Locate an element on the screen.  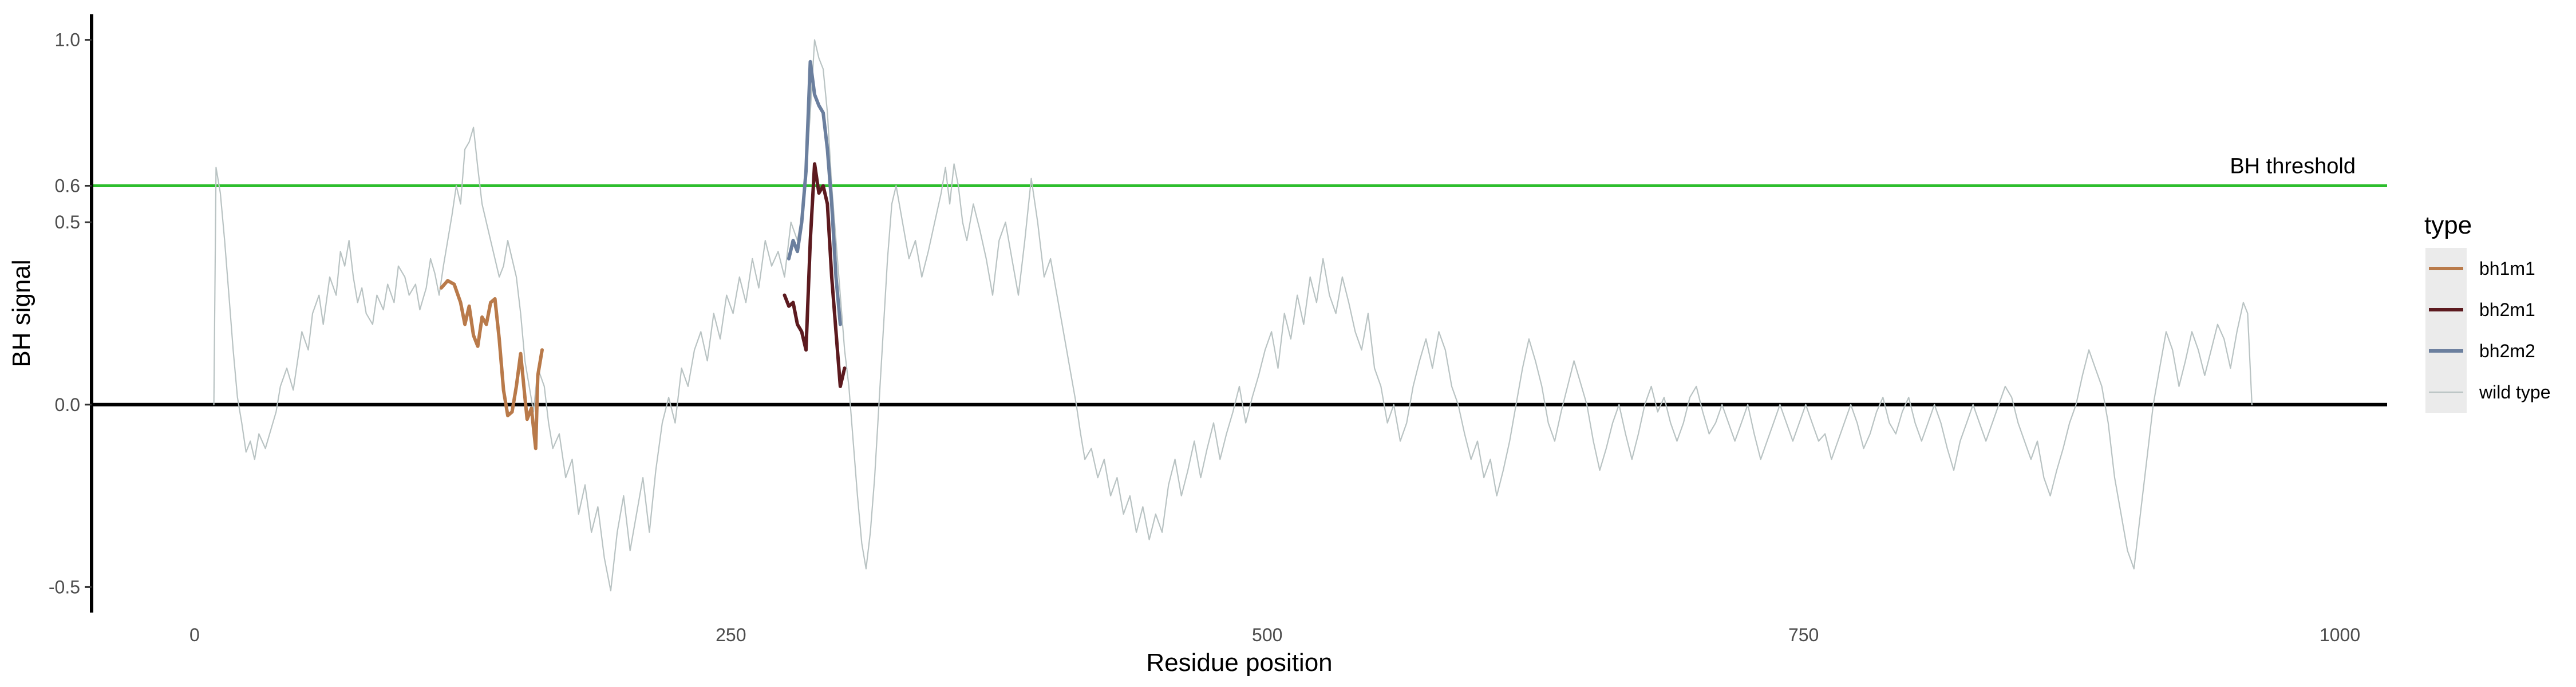
x-axis: 0 250 500 750 1000 is located at coordinates (1274, 635).